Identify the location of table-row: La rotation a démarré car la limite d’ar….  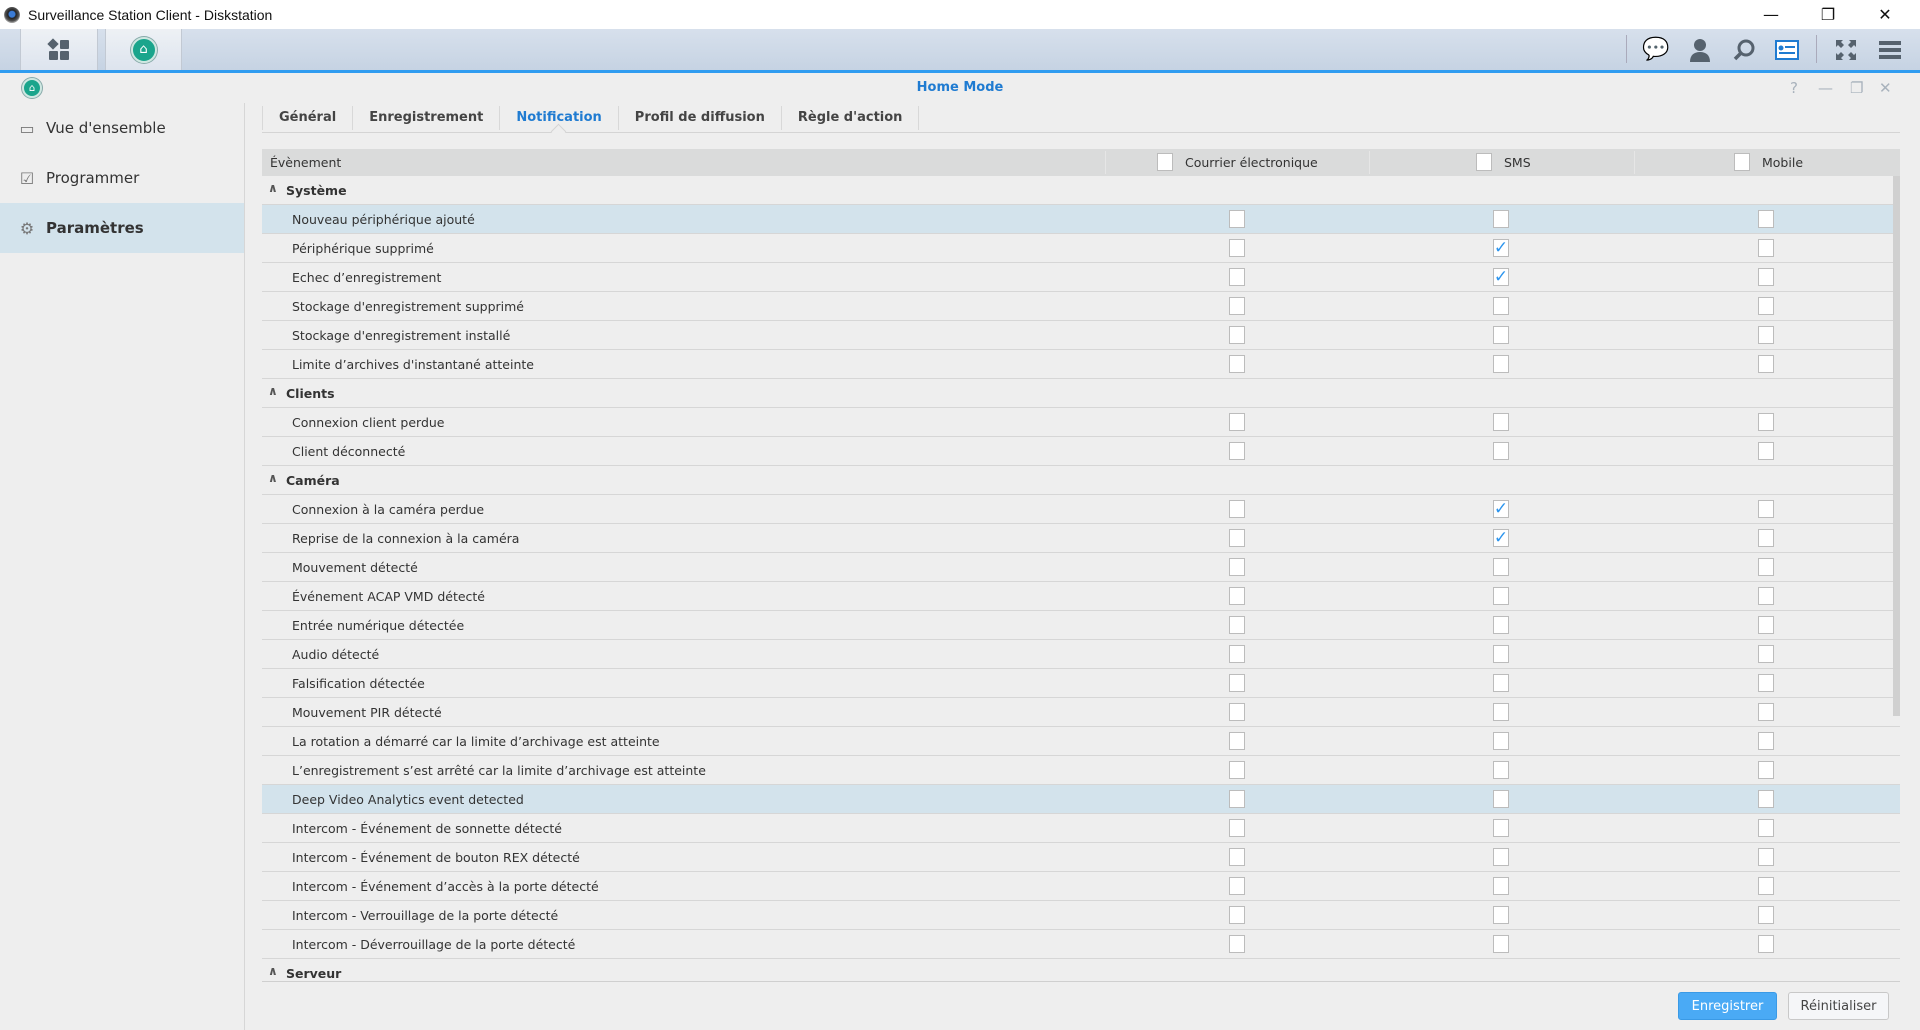
(1081, 741).